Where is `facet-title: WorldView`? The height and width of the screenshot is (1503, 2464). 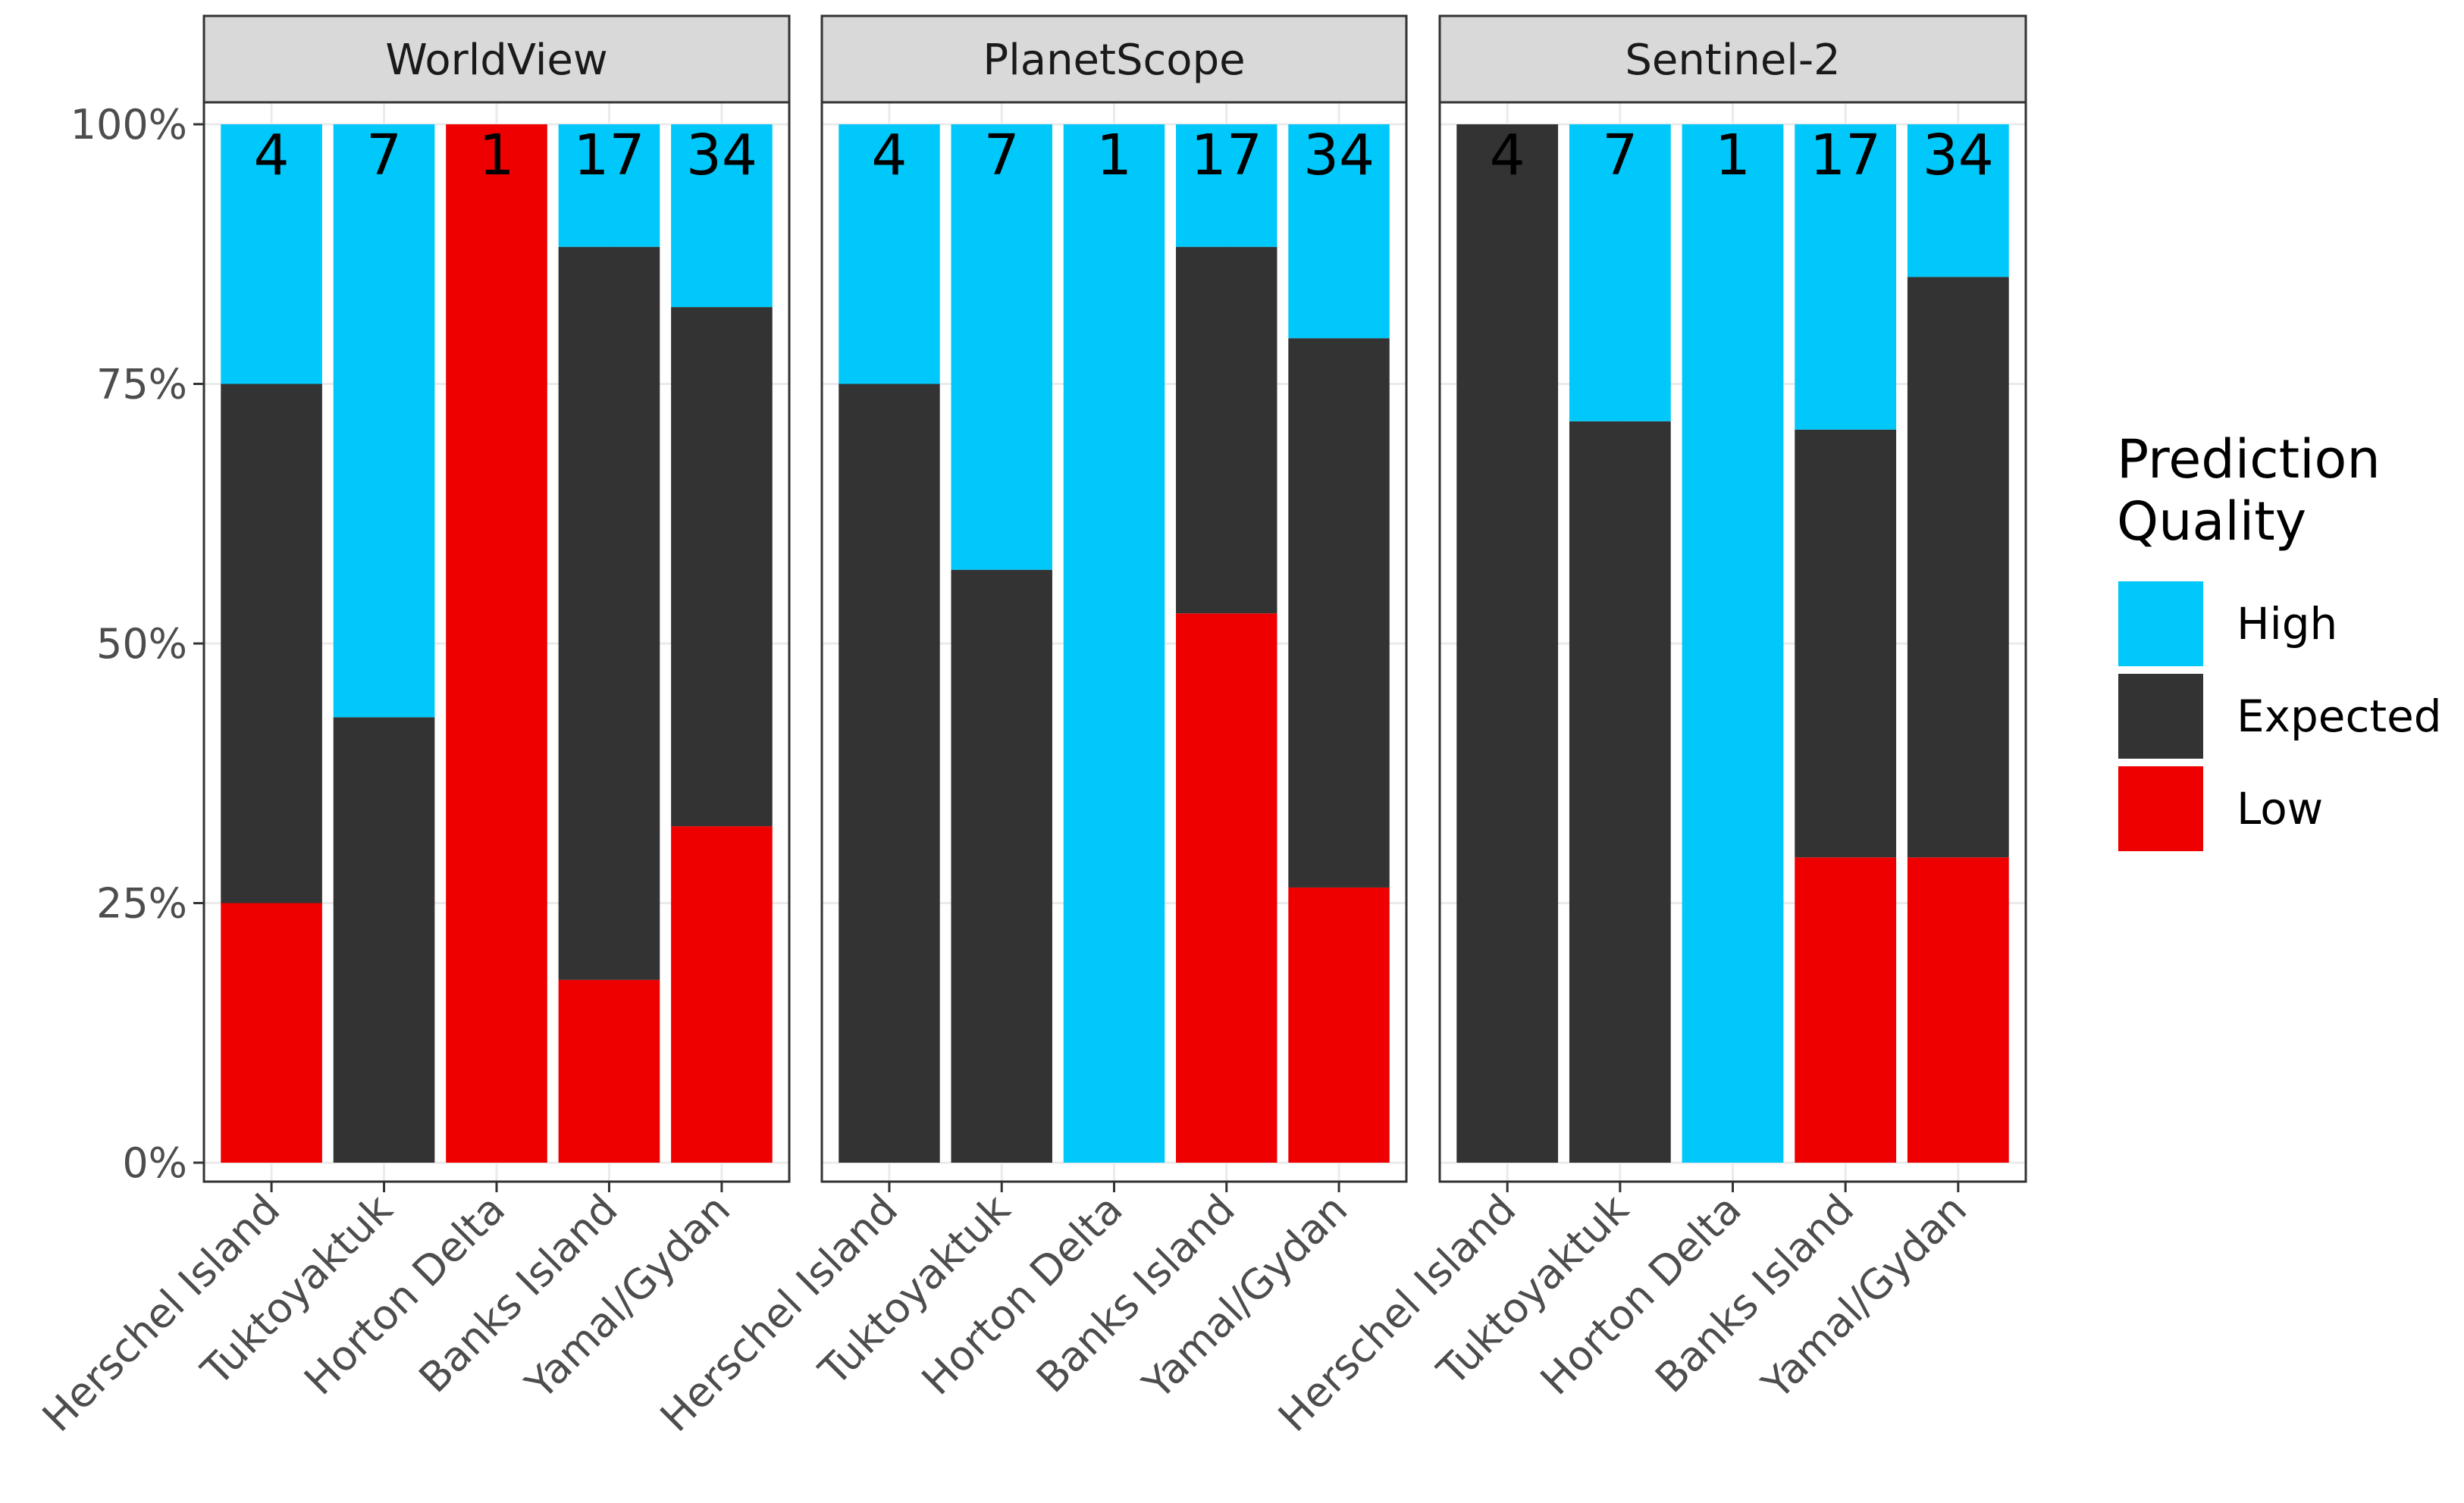 facet-title: WorldView is located at coordinates (496, 60).